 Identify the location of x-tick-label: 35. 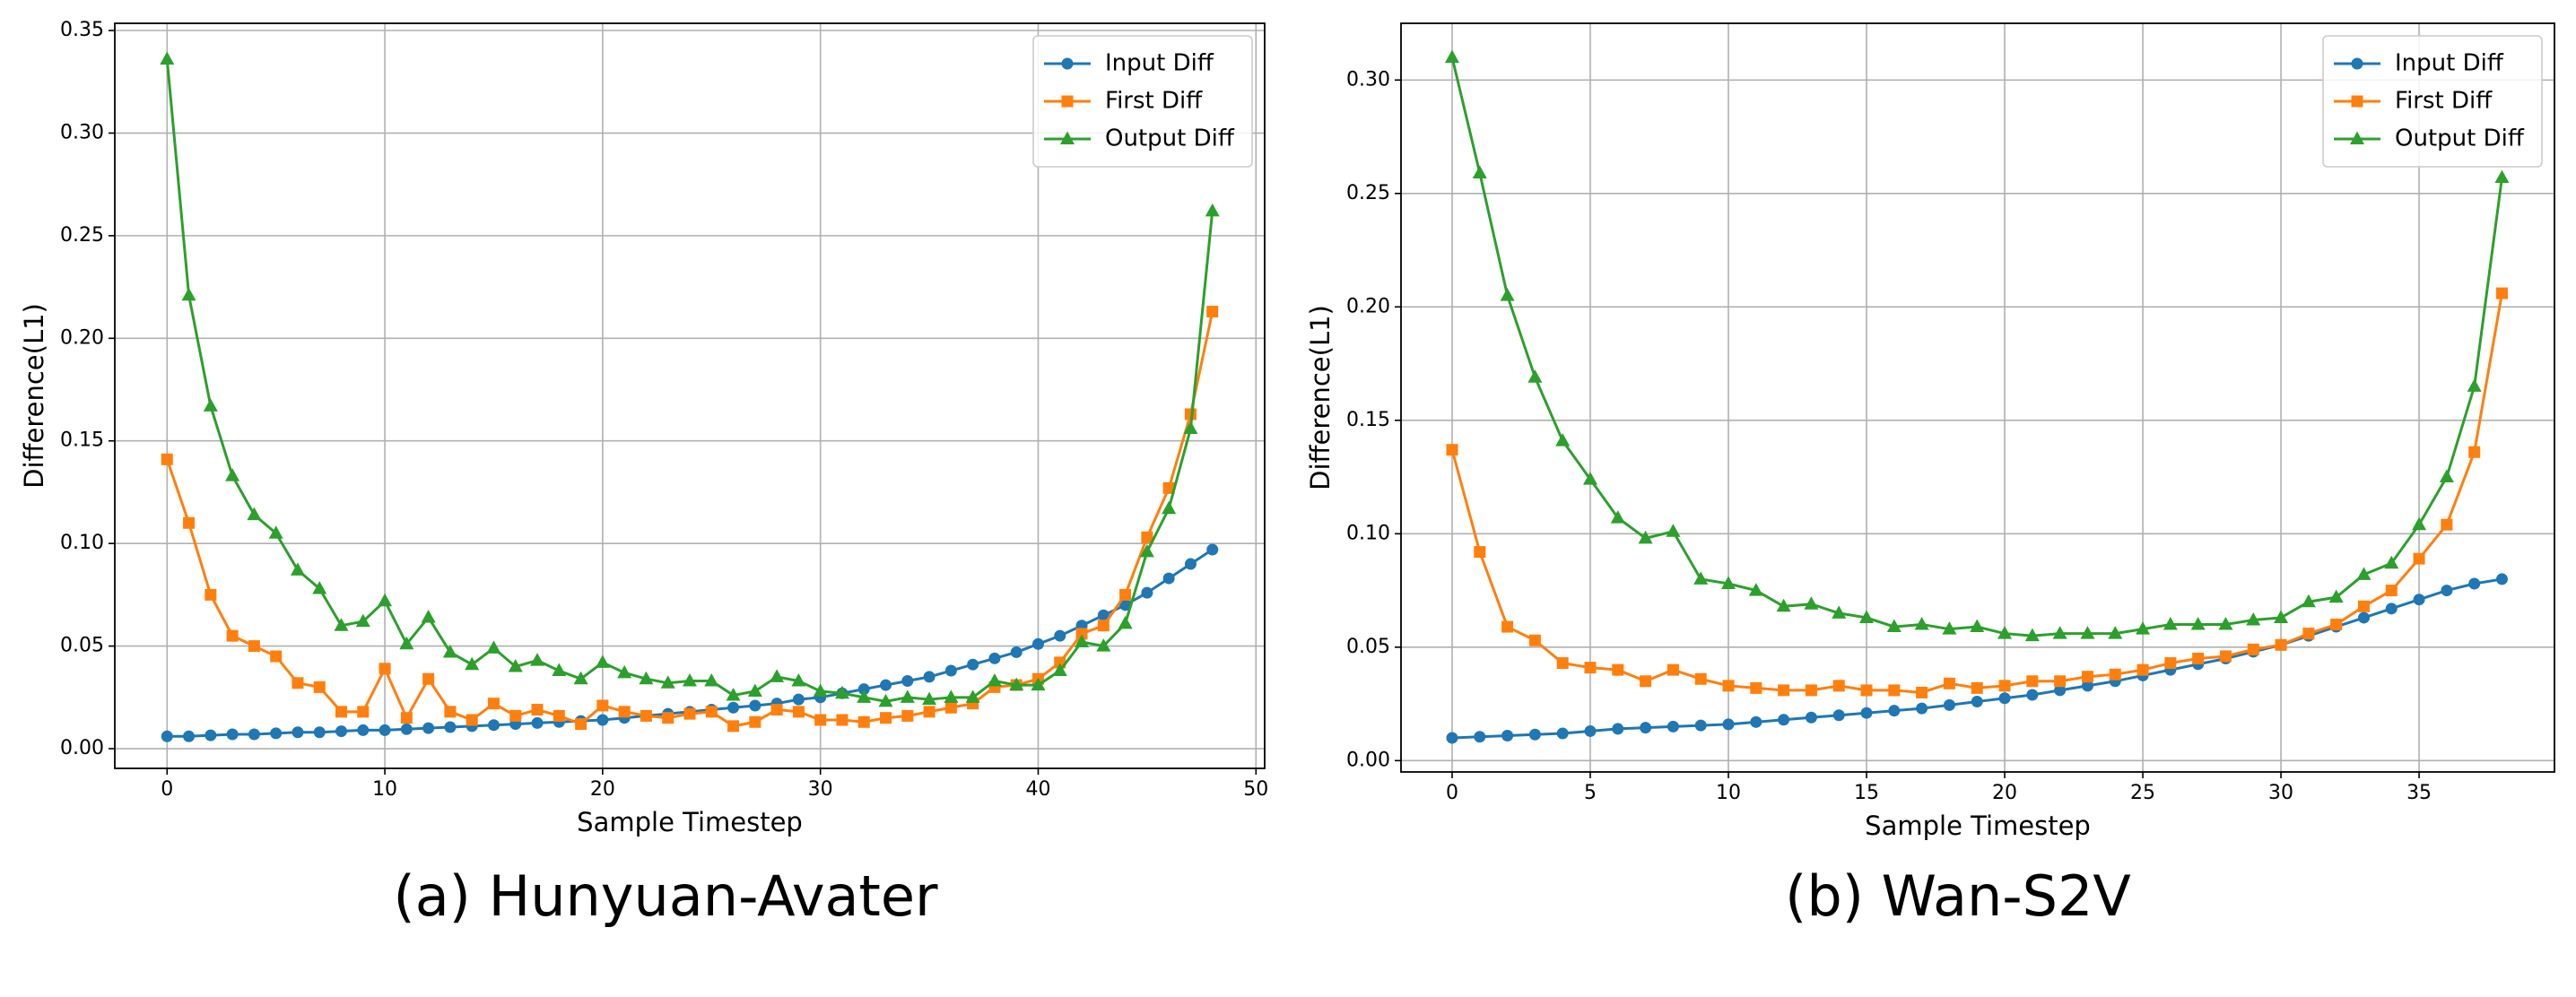
(2419, 793).